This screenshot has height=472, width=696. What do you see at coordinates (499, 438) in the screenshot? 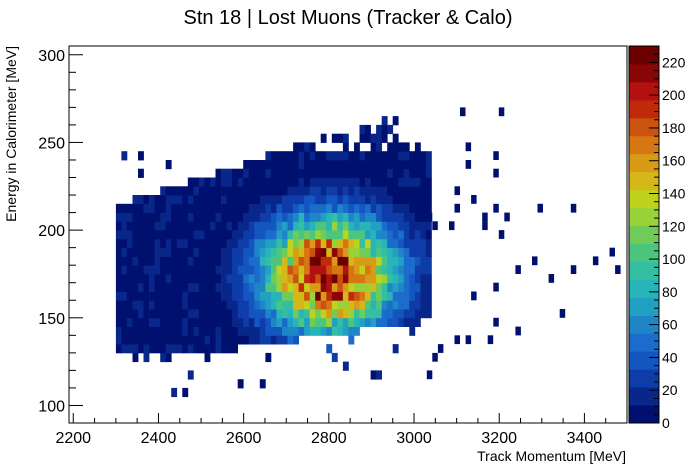
I see `x-tick-label: 3200` at bounding box center [499, 438].